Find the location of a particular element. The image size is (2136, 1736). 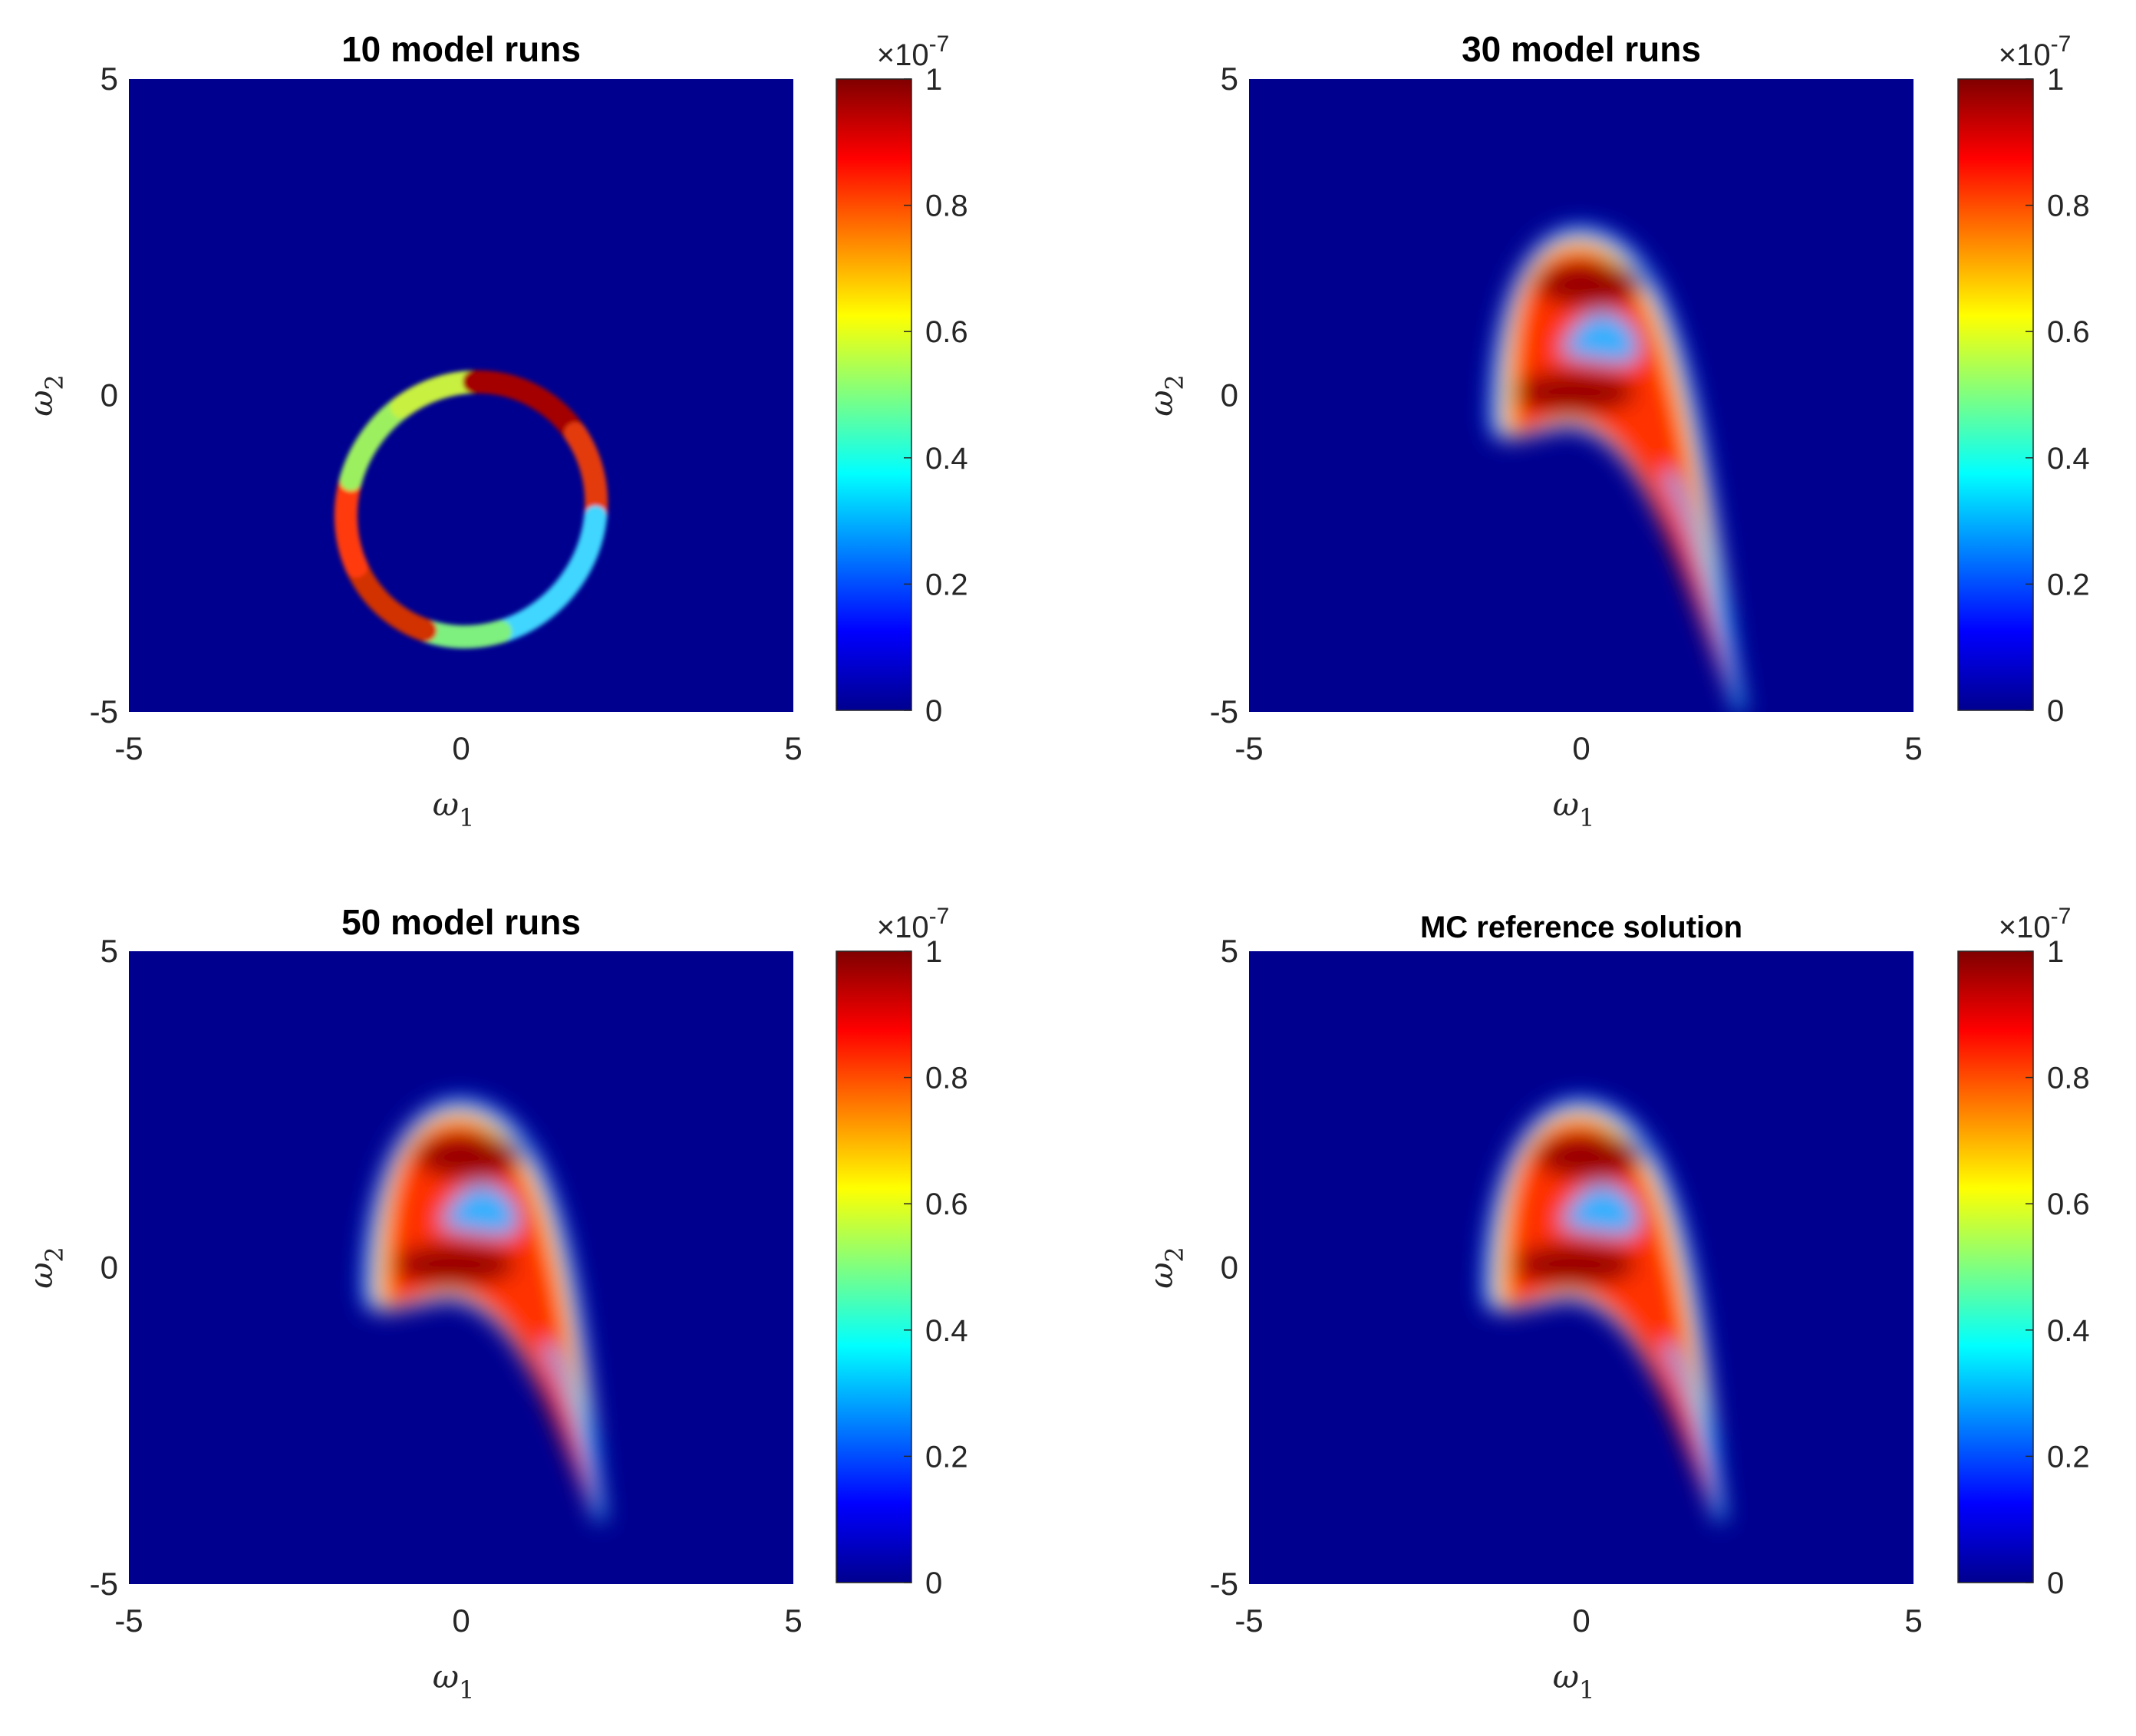

heatmap-background is located at coordinates (461, 395).